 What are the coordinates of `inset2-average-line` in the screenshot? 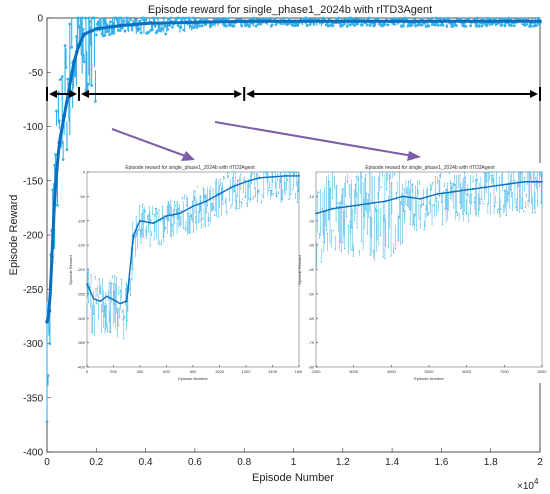 It's located at (428, 198).